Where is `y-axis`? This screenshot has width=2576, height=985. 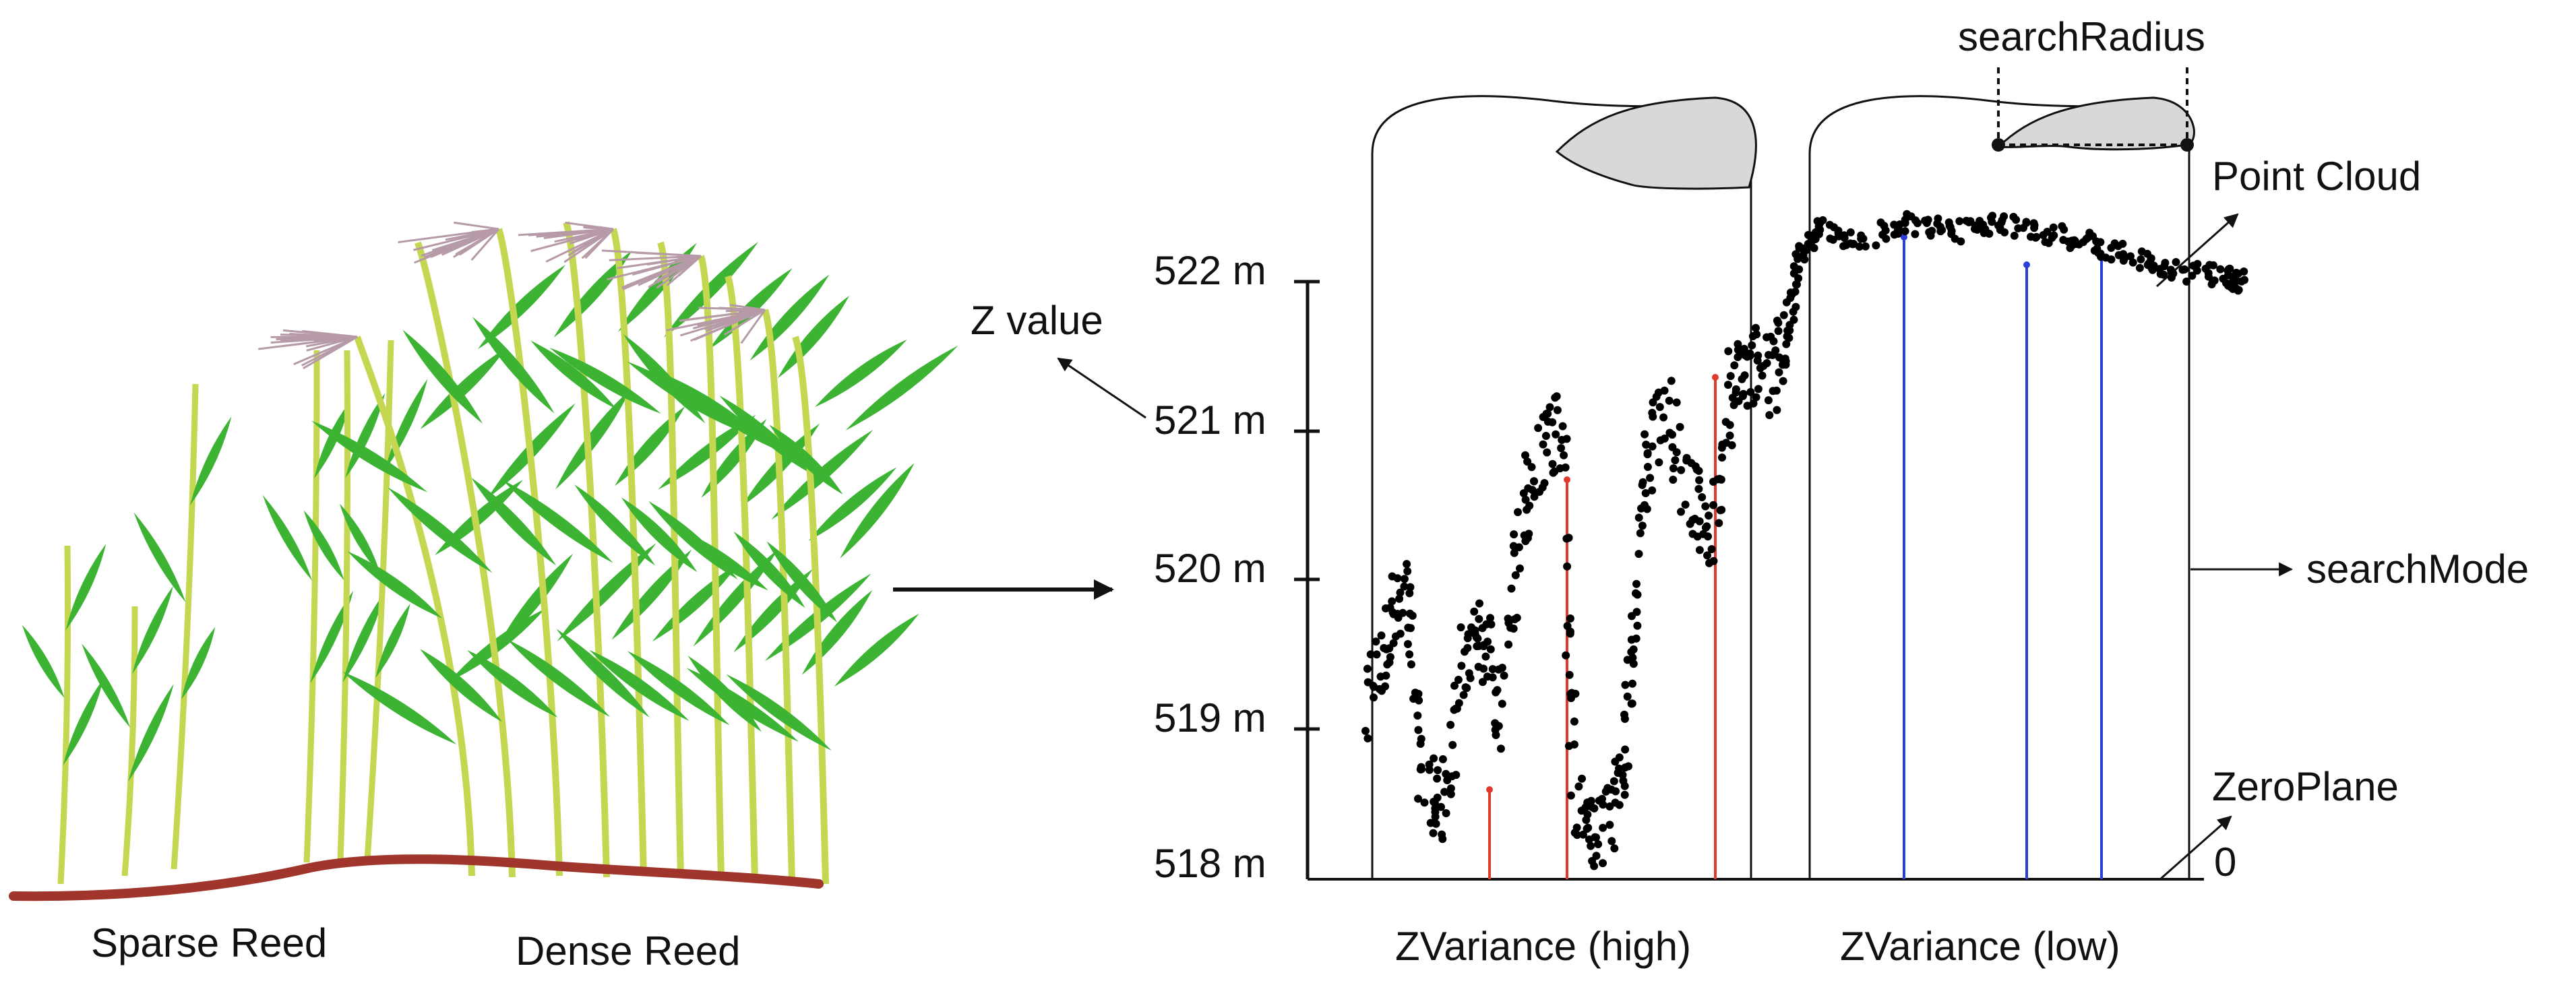 y-axis is located at coordinates (1307, 579).